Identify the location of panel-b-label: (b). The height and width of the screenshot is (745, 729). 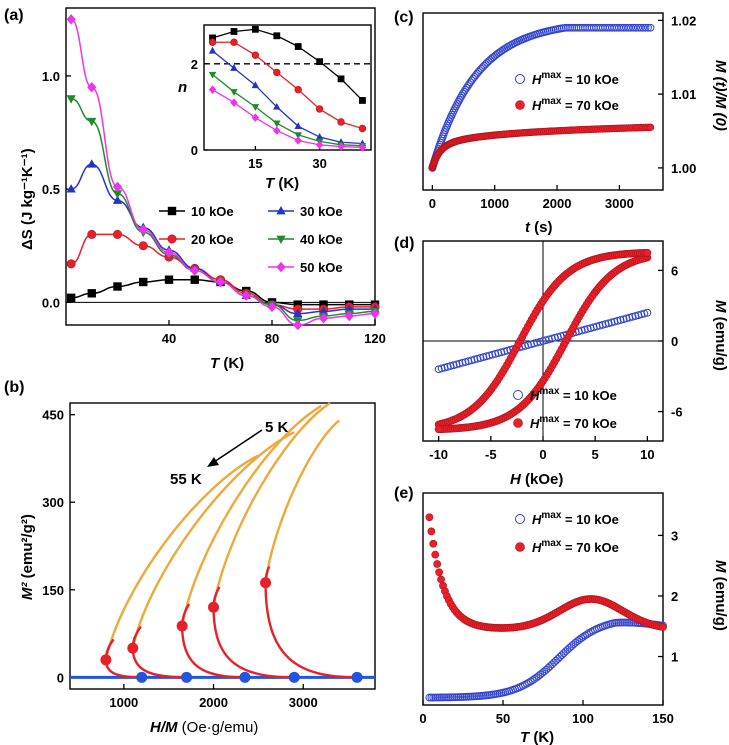
(14, 387).